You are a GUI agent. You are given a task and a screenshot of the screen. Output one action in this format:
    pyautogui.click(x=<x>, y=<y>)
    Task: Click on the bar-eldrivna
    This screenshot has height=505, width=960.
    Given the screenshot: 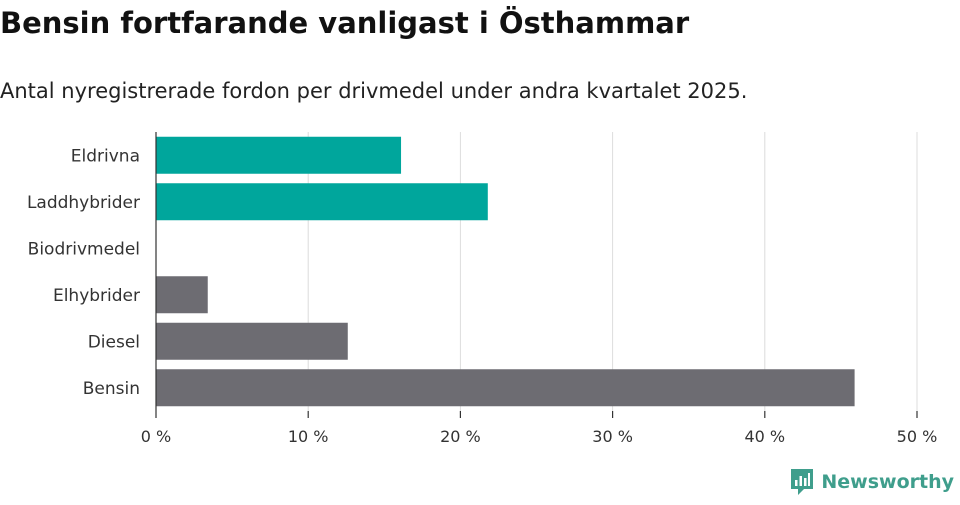 What is the action you would take?
    pyautogui.click(x=279, y=155)
    